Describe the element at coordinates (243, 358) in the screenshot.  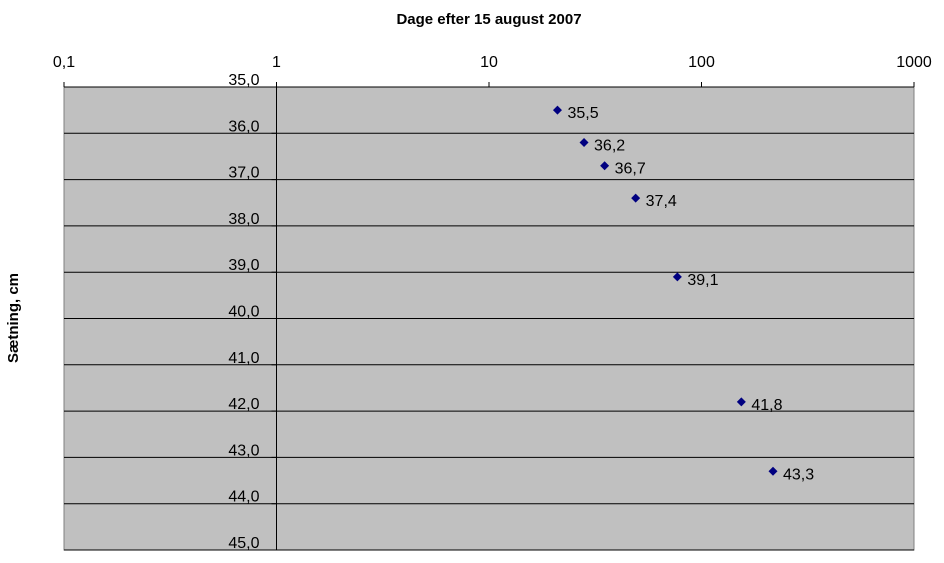
I see `y-tick-label: 41,0` at that location.